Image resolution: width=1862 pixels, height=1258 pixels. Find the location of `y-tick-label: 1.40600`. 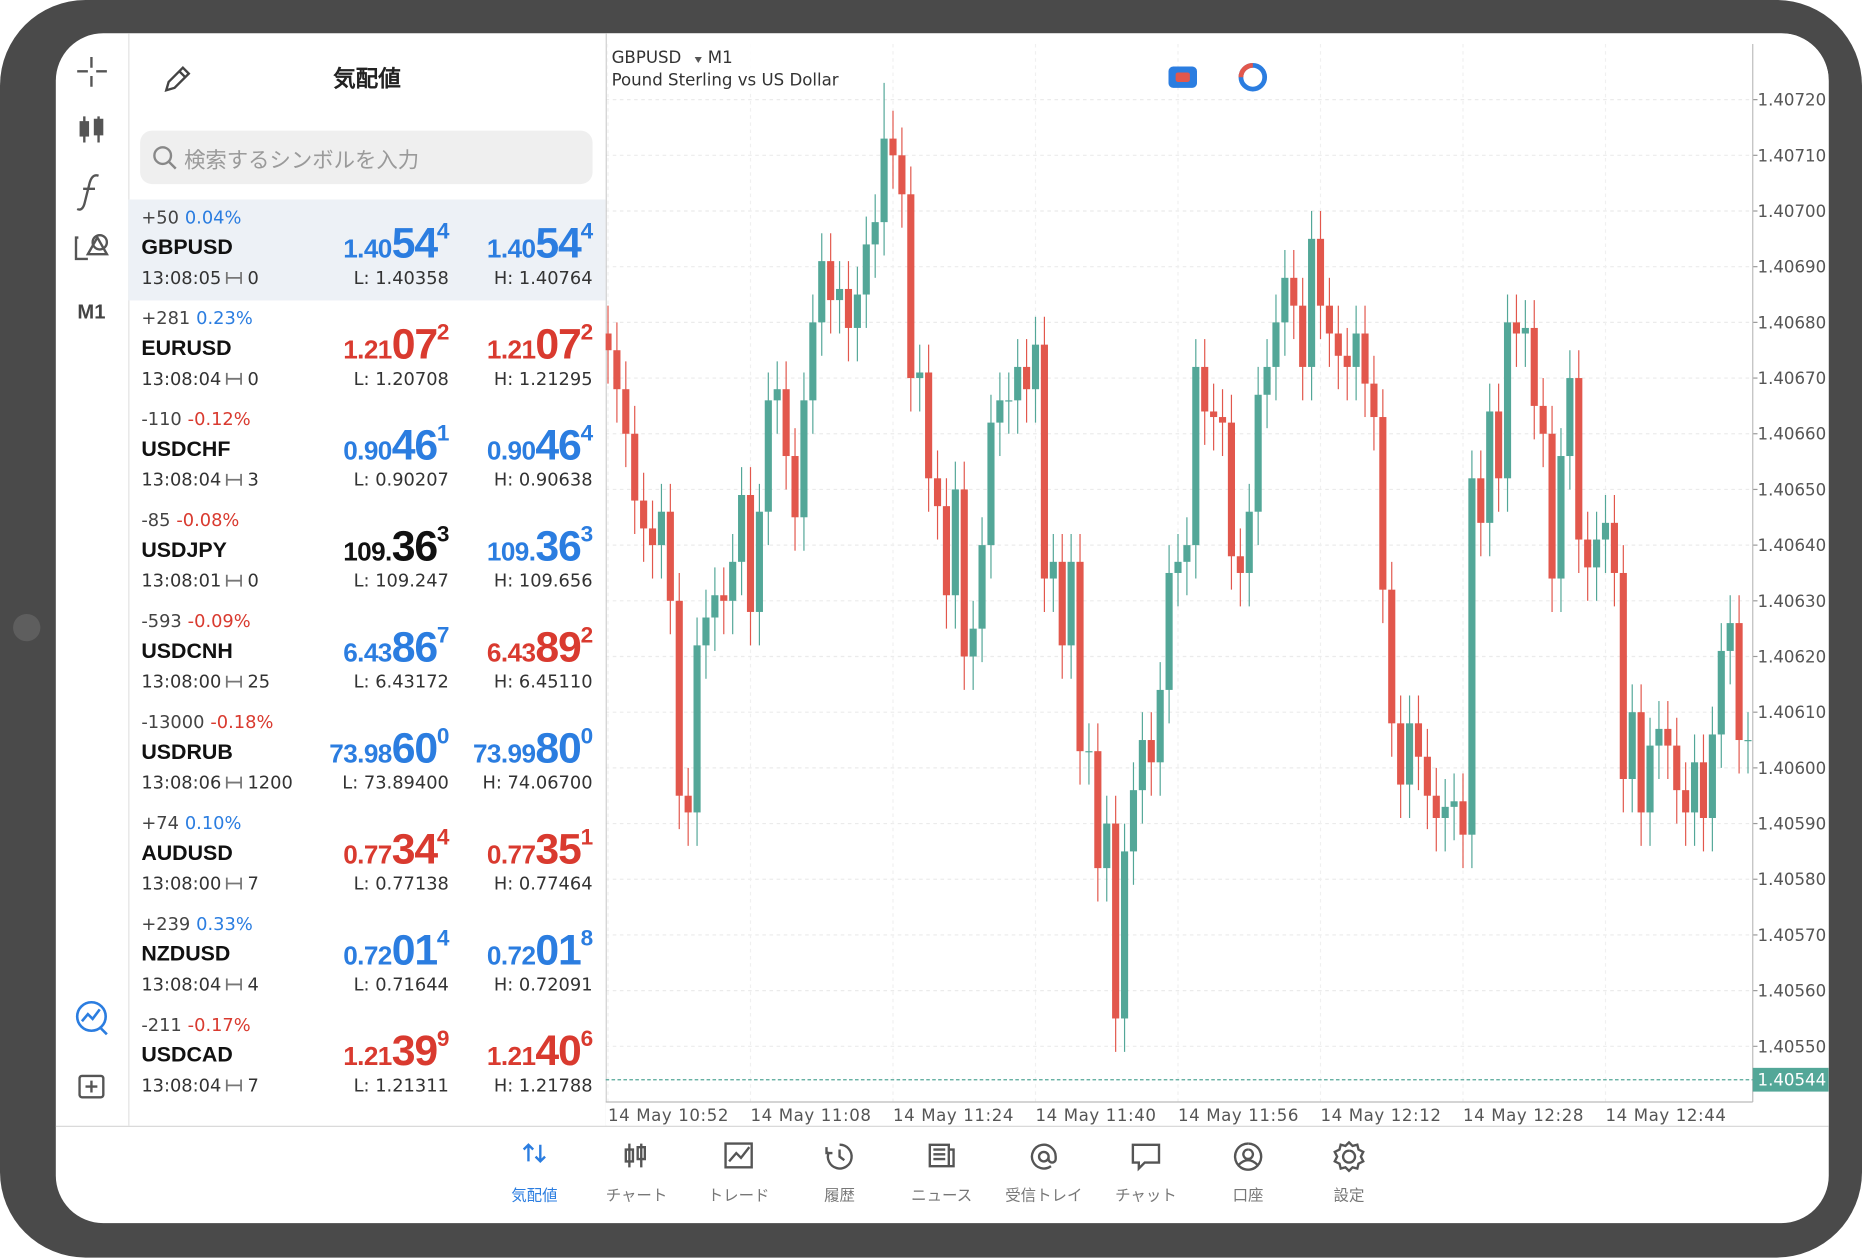

y-tick-label: 1.40600 is located at coordinates (1792, 768).